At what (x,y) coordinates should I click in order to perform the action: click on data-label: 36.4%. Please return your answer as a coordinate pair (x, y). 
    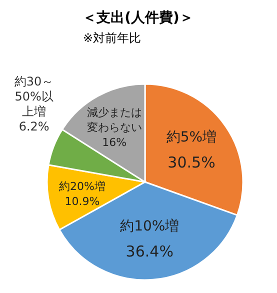
    Looking at the image, I should click on (150, 251).